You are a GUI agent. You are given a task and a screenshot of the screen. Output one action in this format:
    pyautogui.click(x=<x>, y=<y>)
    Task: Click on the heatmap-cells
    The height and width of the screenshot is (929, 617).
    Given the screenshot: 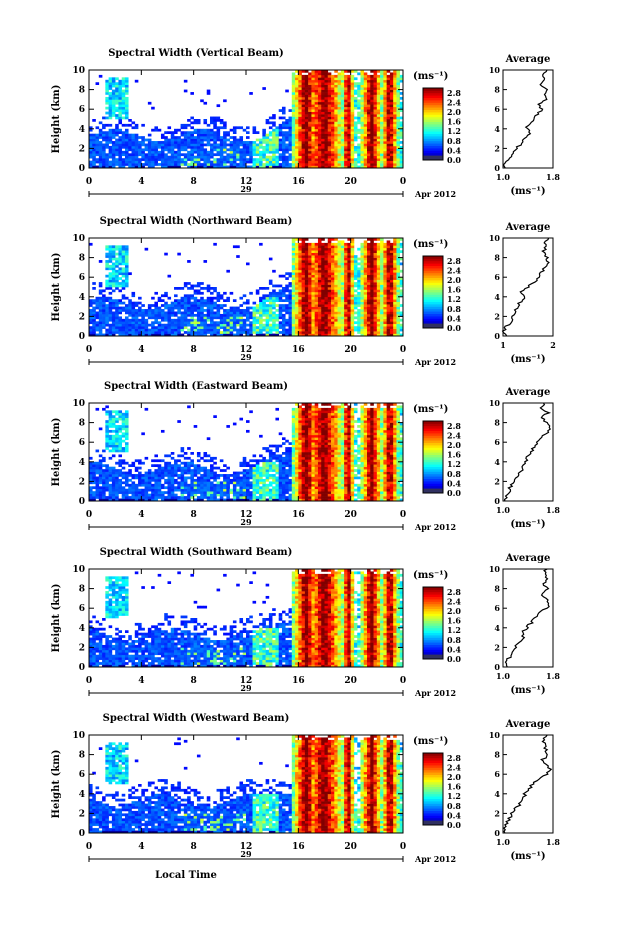 What is the action you would take?
    pyautogui.click(x=246, y=452)
    